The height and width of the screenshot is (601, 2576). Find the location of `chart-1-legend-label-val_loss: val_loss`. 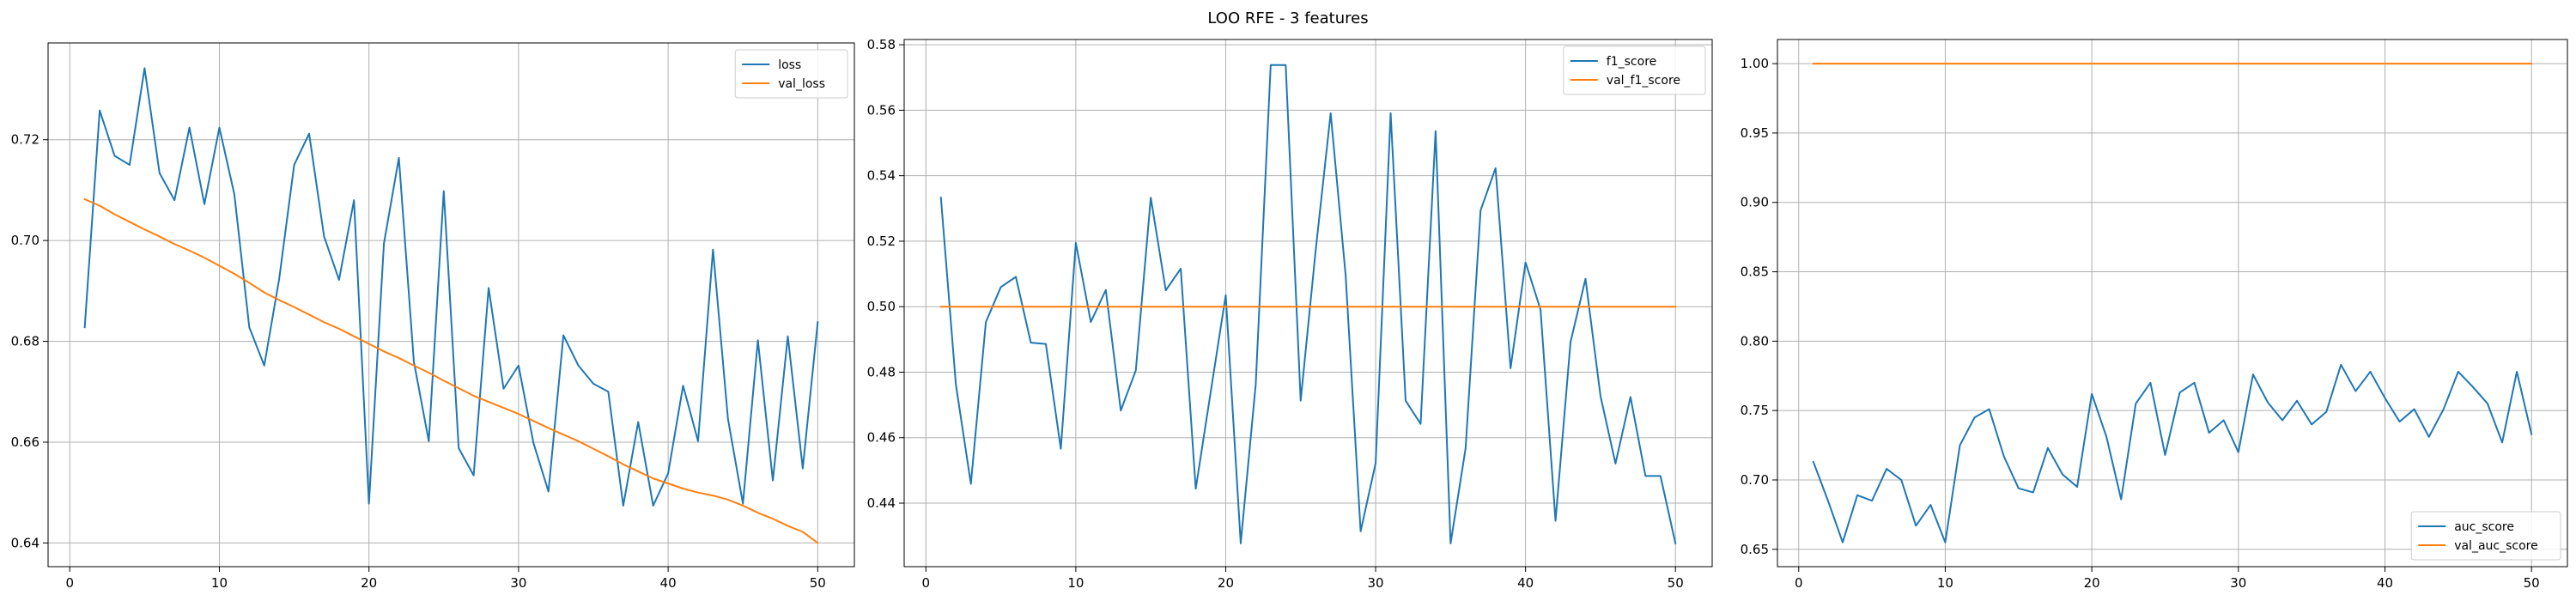

chart-1-legend-label-val_loss: val_loss is located at coordinates (801, 84).